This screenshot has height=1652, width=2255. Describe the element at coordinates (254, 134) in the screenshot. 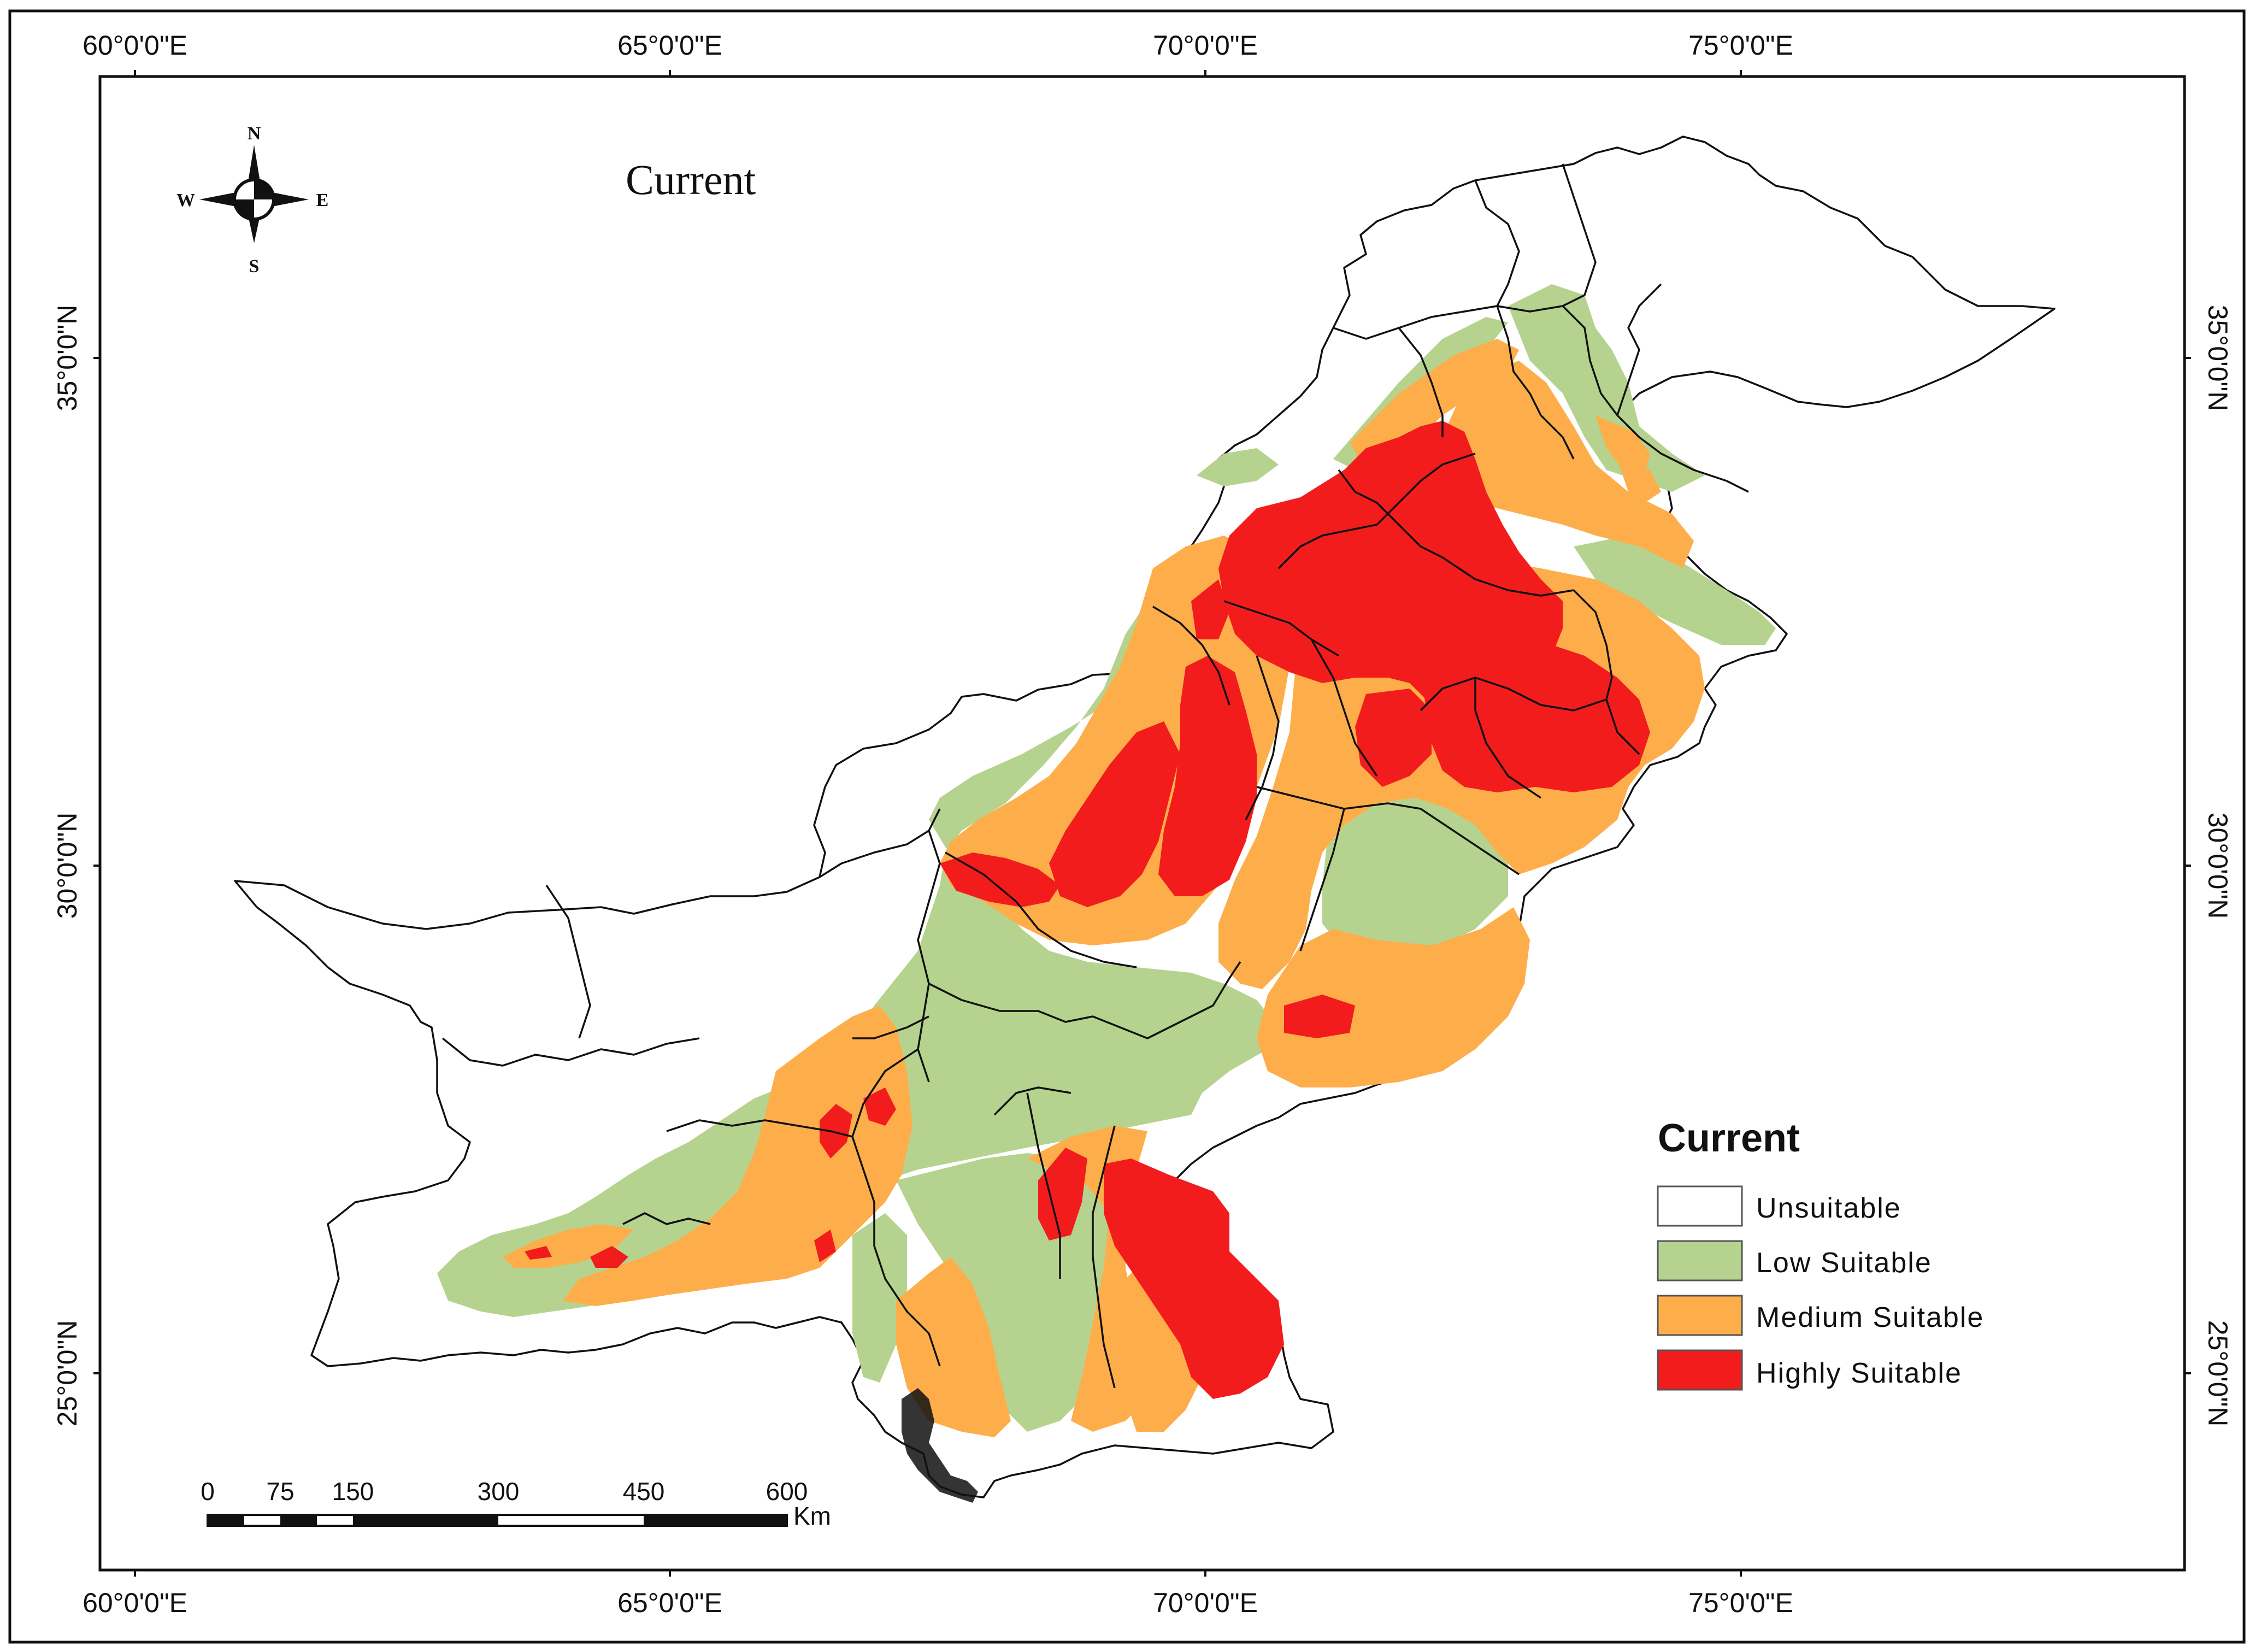

I see `compass-north-label: N` at that location.